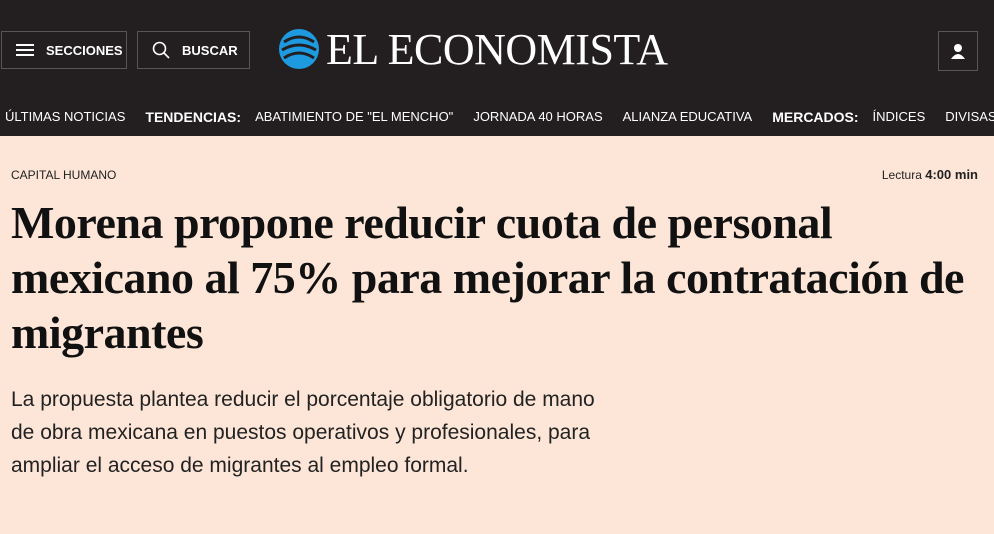 The width and height of the screenshot is (994, 534). Describe the element at coordinates (193, 116) in the screenshot. I see `nav-heading: TENDENCIAS:` at that location.